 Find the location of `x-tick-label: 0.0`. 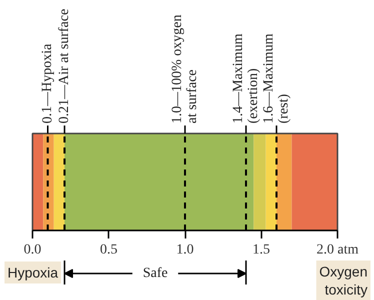

x-tick-label: 0.0 is located at coordinates (33, 250).